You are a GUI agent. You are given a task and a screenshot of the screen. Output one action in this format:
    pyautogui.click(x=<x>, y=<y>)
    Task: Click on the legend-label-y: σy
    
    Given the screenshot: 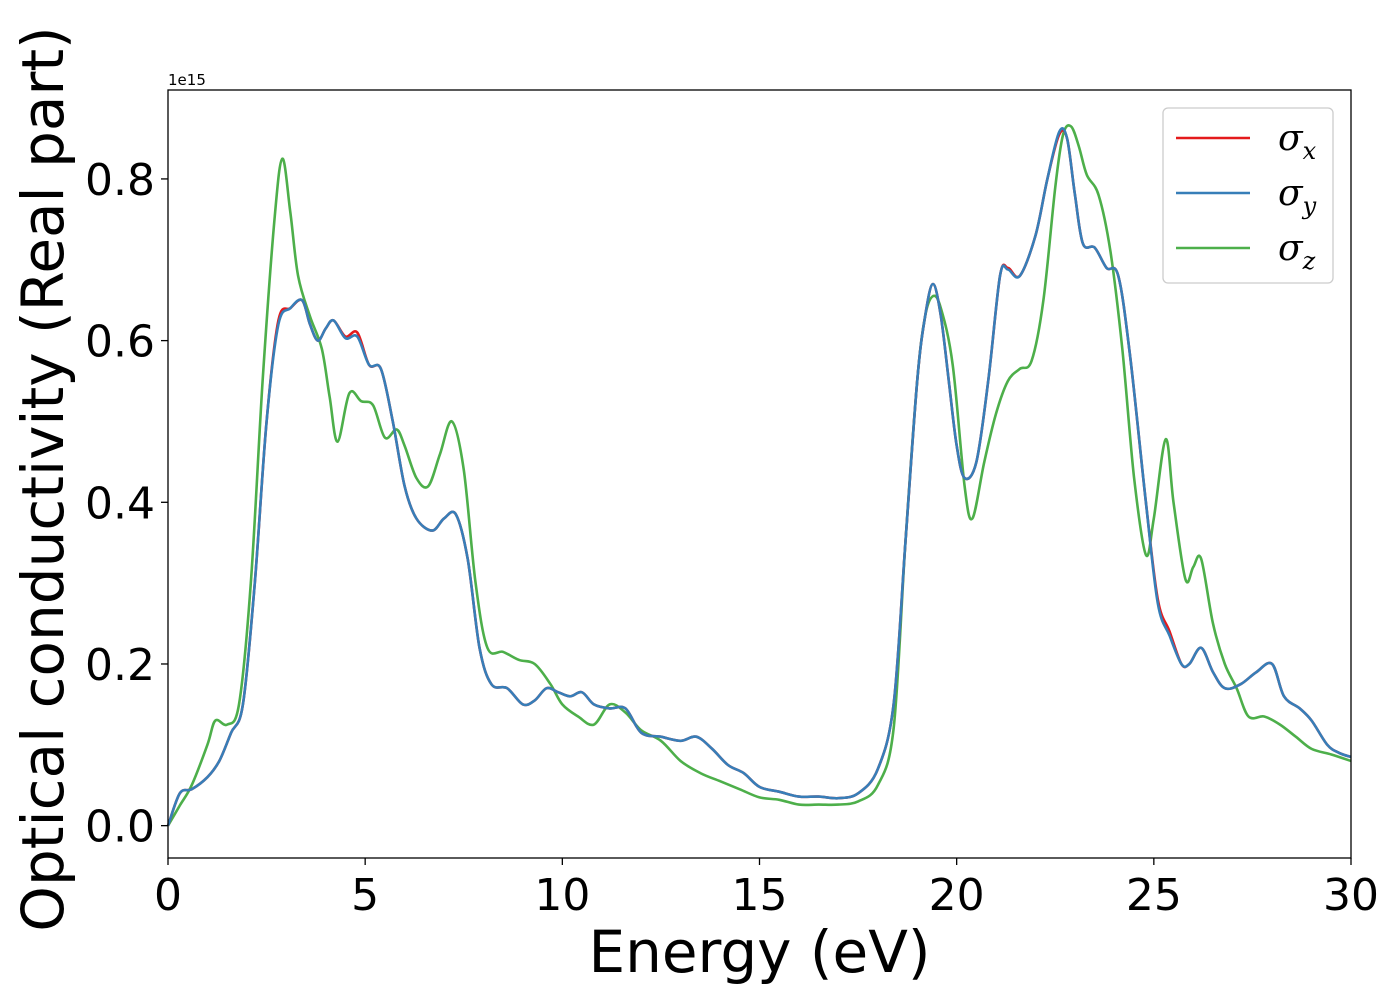 What is the action you would take?
    pyautogui.click(x=1297, y=196)
    